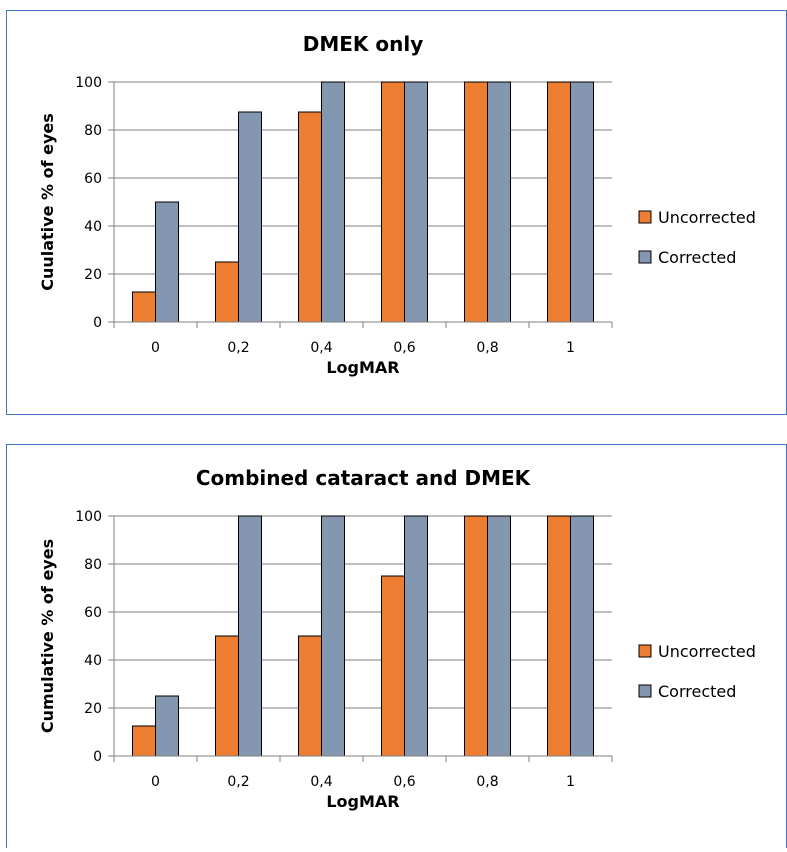  What do you see at coordinates (47, 202) in the screenshot?
I see `y-axis-title: Cuulative % of eyes` at bounding box center [47, 202].